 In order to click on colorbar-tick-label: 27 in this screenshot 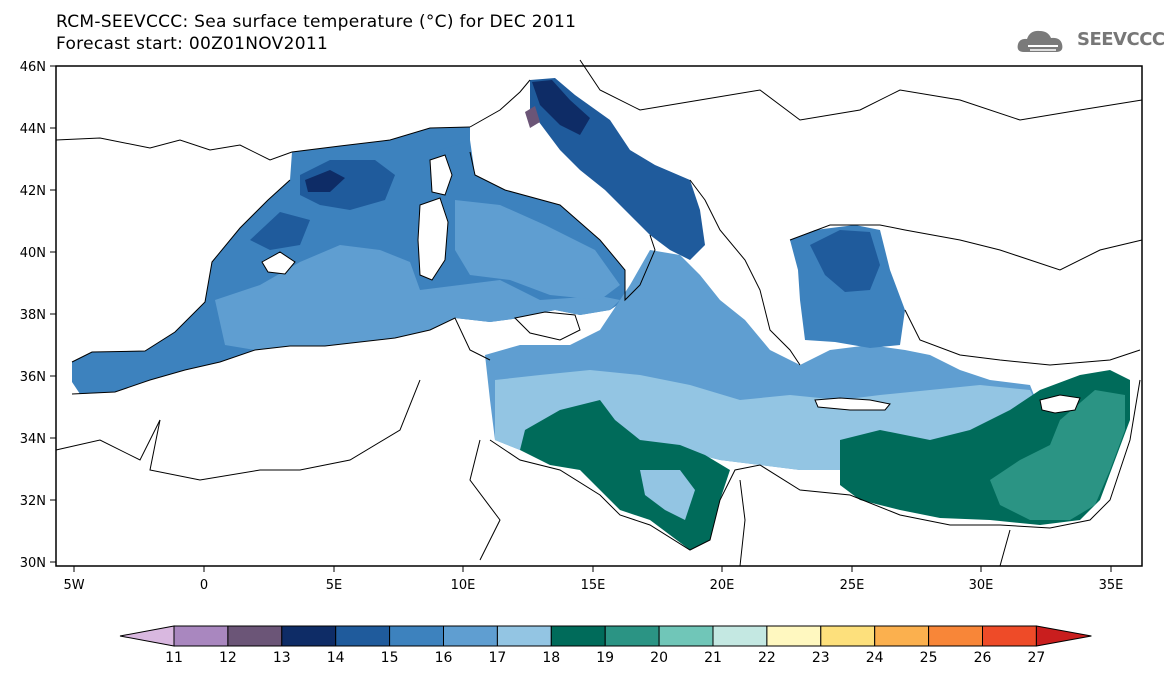, I will do `click(1036, 658)`.